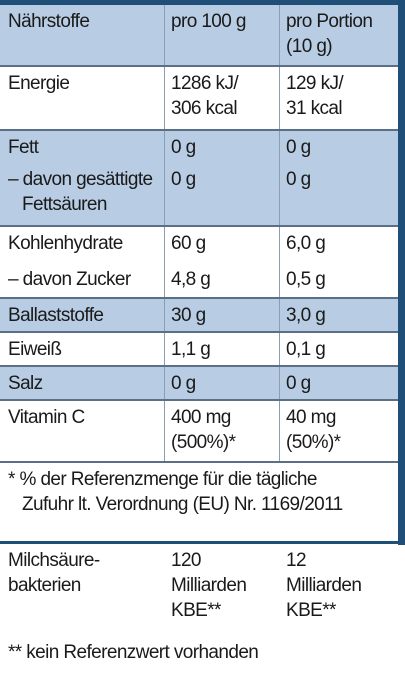  What do you see at coordinates (313, 442) in the screenshot?
I see `vitamin-c-portion-percent: (50%)*` at bounding box center [313, 442].